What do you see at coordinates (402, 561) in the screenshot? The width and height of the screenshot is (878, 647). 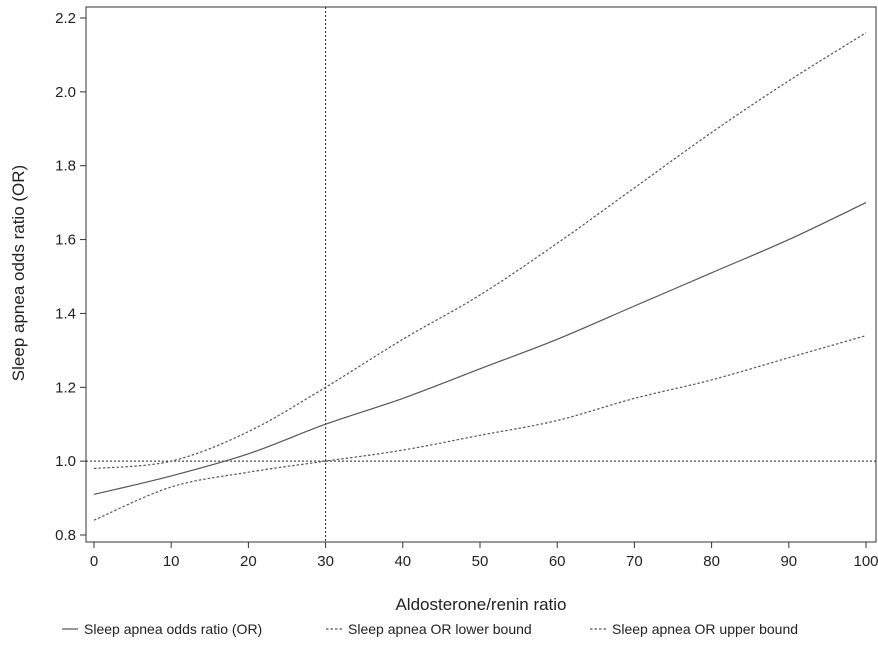 I see `x-tick-label: 40` at bounding box center [402, 561].